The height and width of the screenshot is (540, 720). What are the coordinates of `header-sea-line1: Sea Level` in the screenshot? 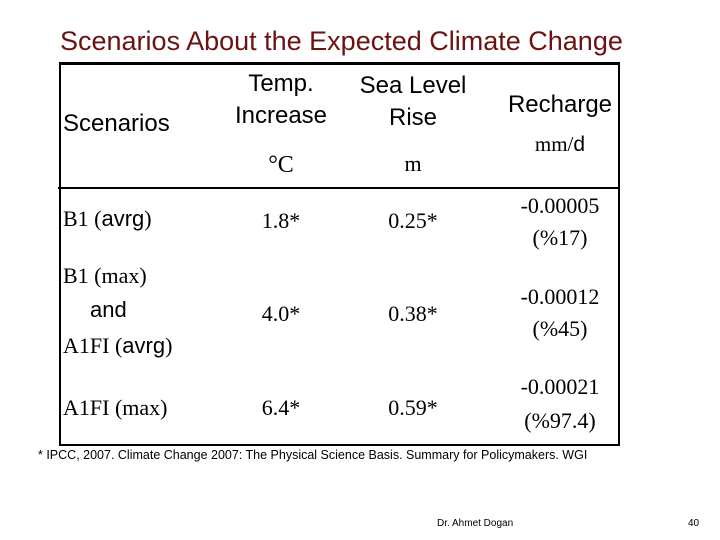 It's located at (413, 85).